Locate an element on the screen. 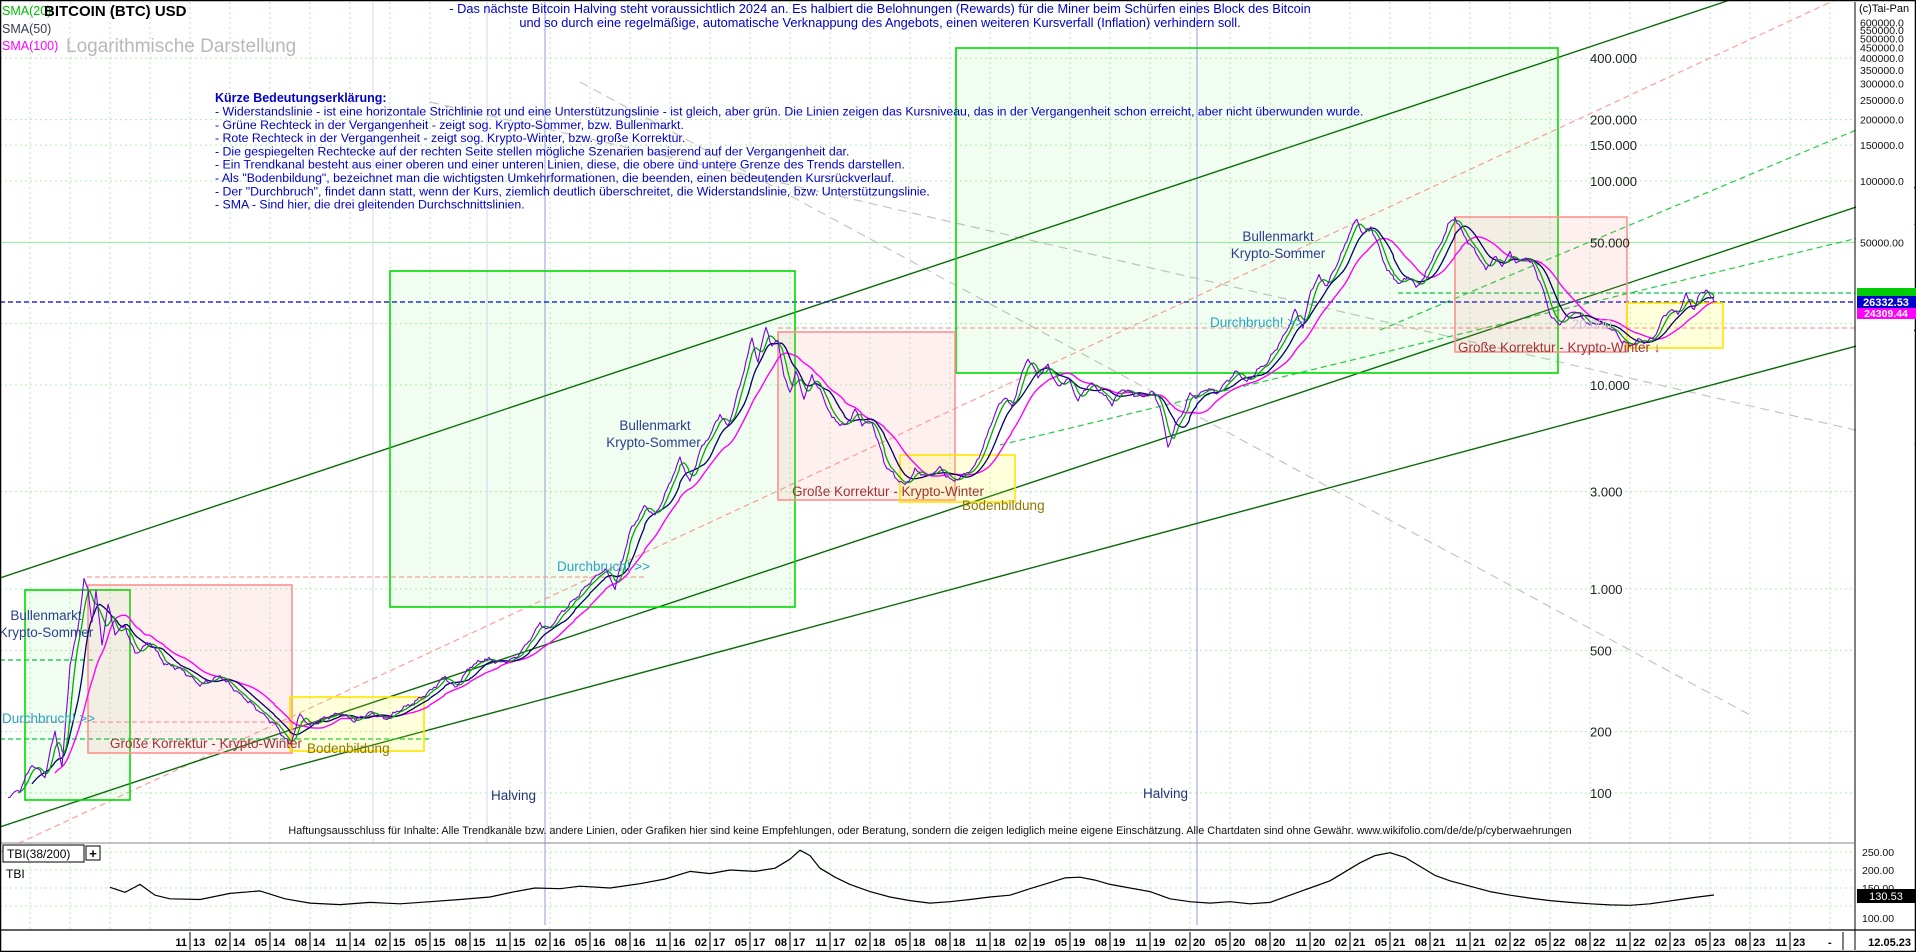 This screenshot has height=952, width=1916. right-axis-label: 50000.00 is located at coordinates (1882, 243).